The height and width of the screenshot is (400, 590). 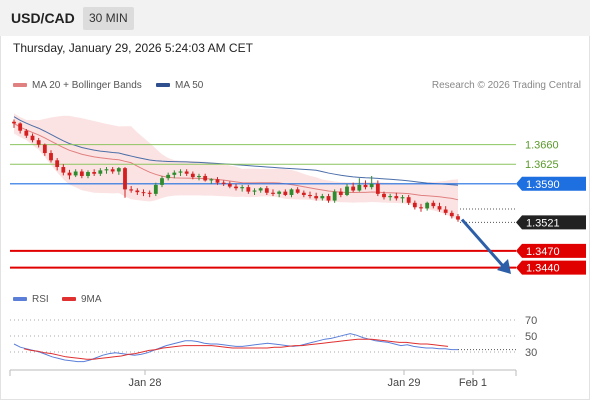 I want to click on rsi-line, so click(x=235, y=348).